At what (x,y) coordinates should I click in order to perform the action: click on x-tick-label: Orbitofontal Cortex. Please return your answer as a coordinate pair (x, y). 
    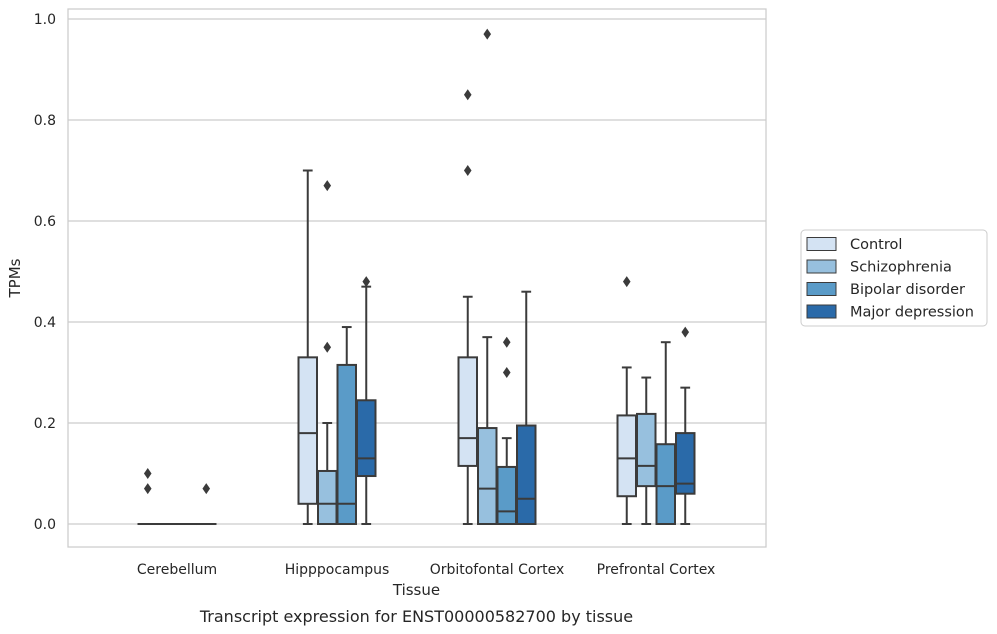
    Looking at the image, I should click on (497, 570).